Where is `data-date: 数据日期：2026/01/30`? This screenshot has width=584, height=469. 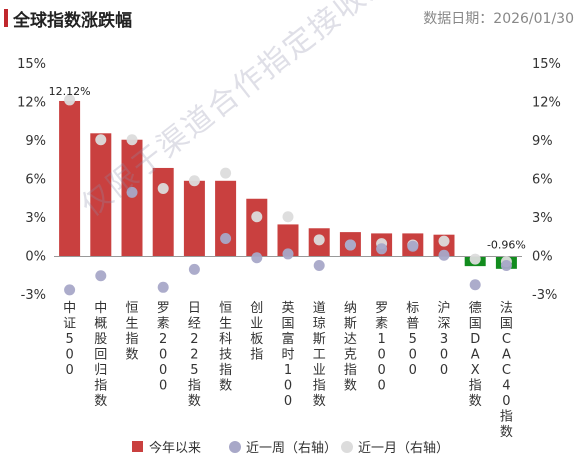
data-date: 数据日期：2026/01/30 is located at coordinates (498, 19).